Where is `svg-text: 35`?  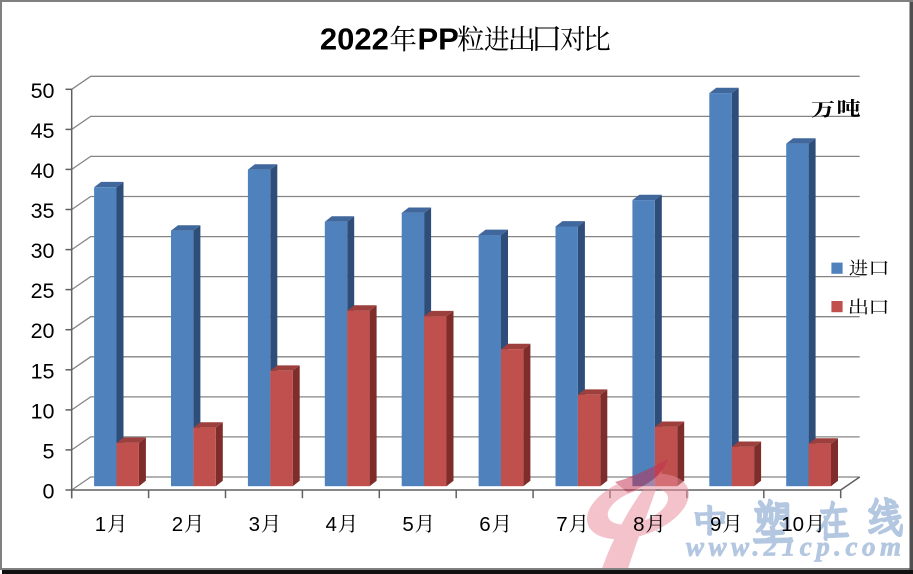 svg-text: 35 is located at coordinates (43, 211).